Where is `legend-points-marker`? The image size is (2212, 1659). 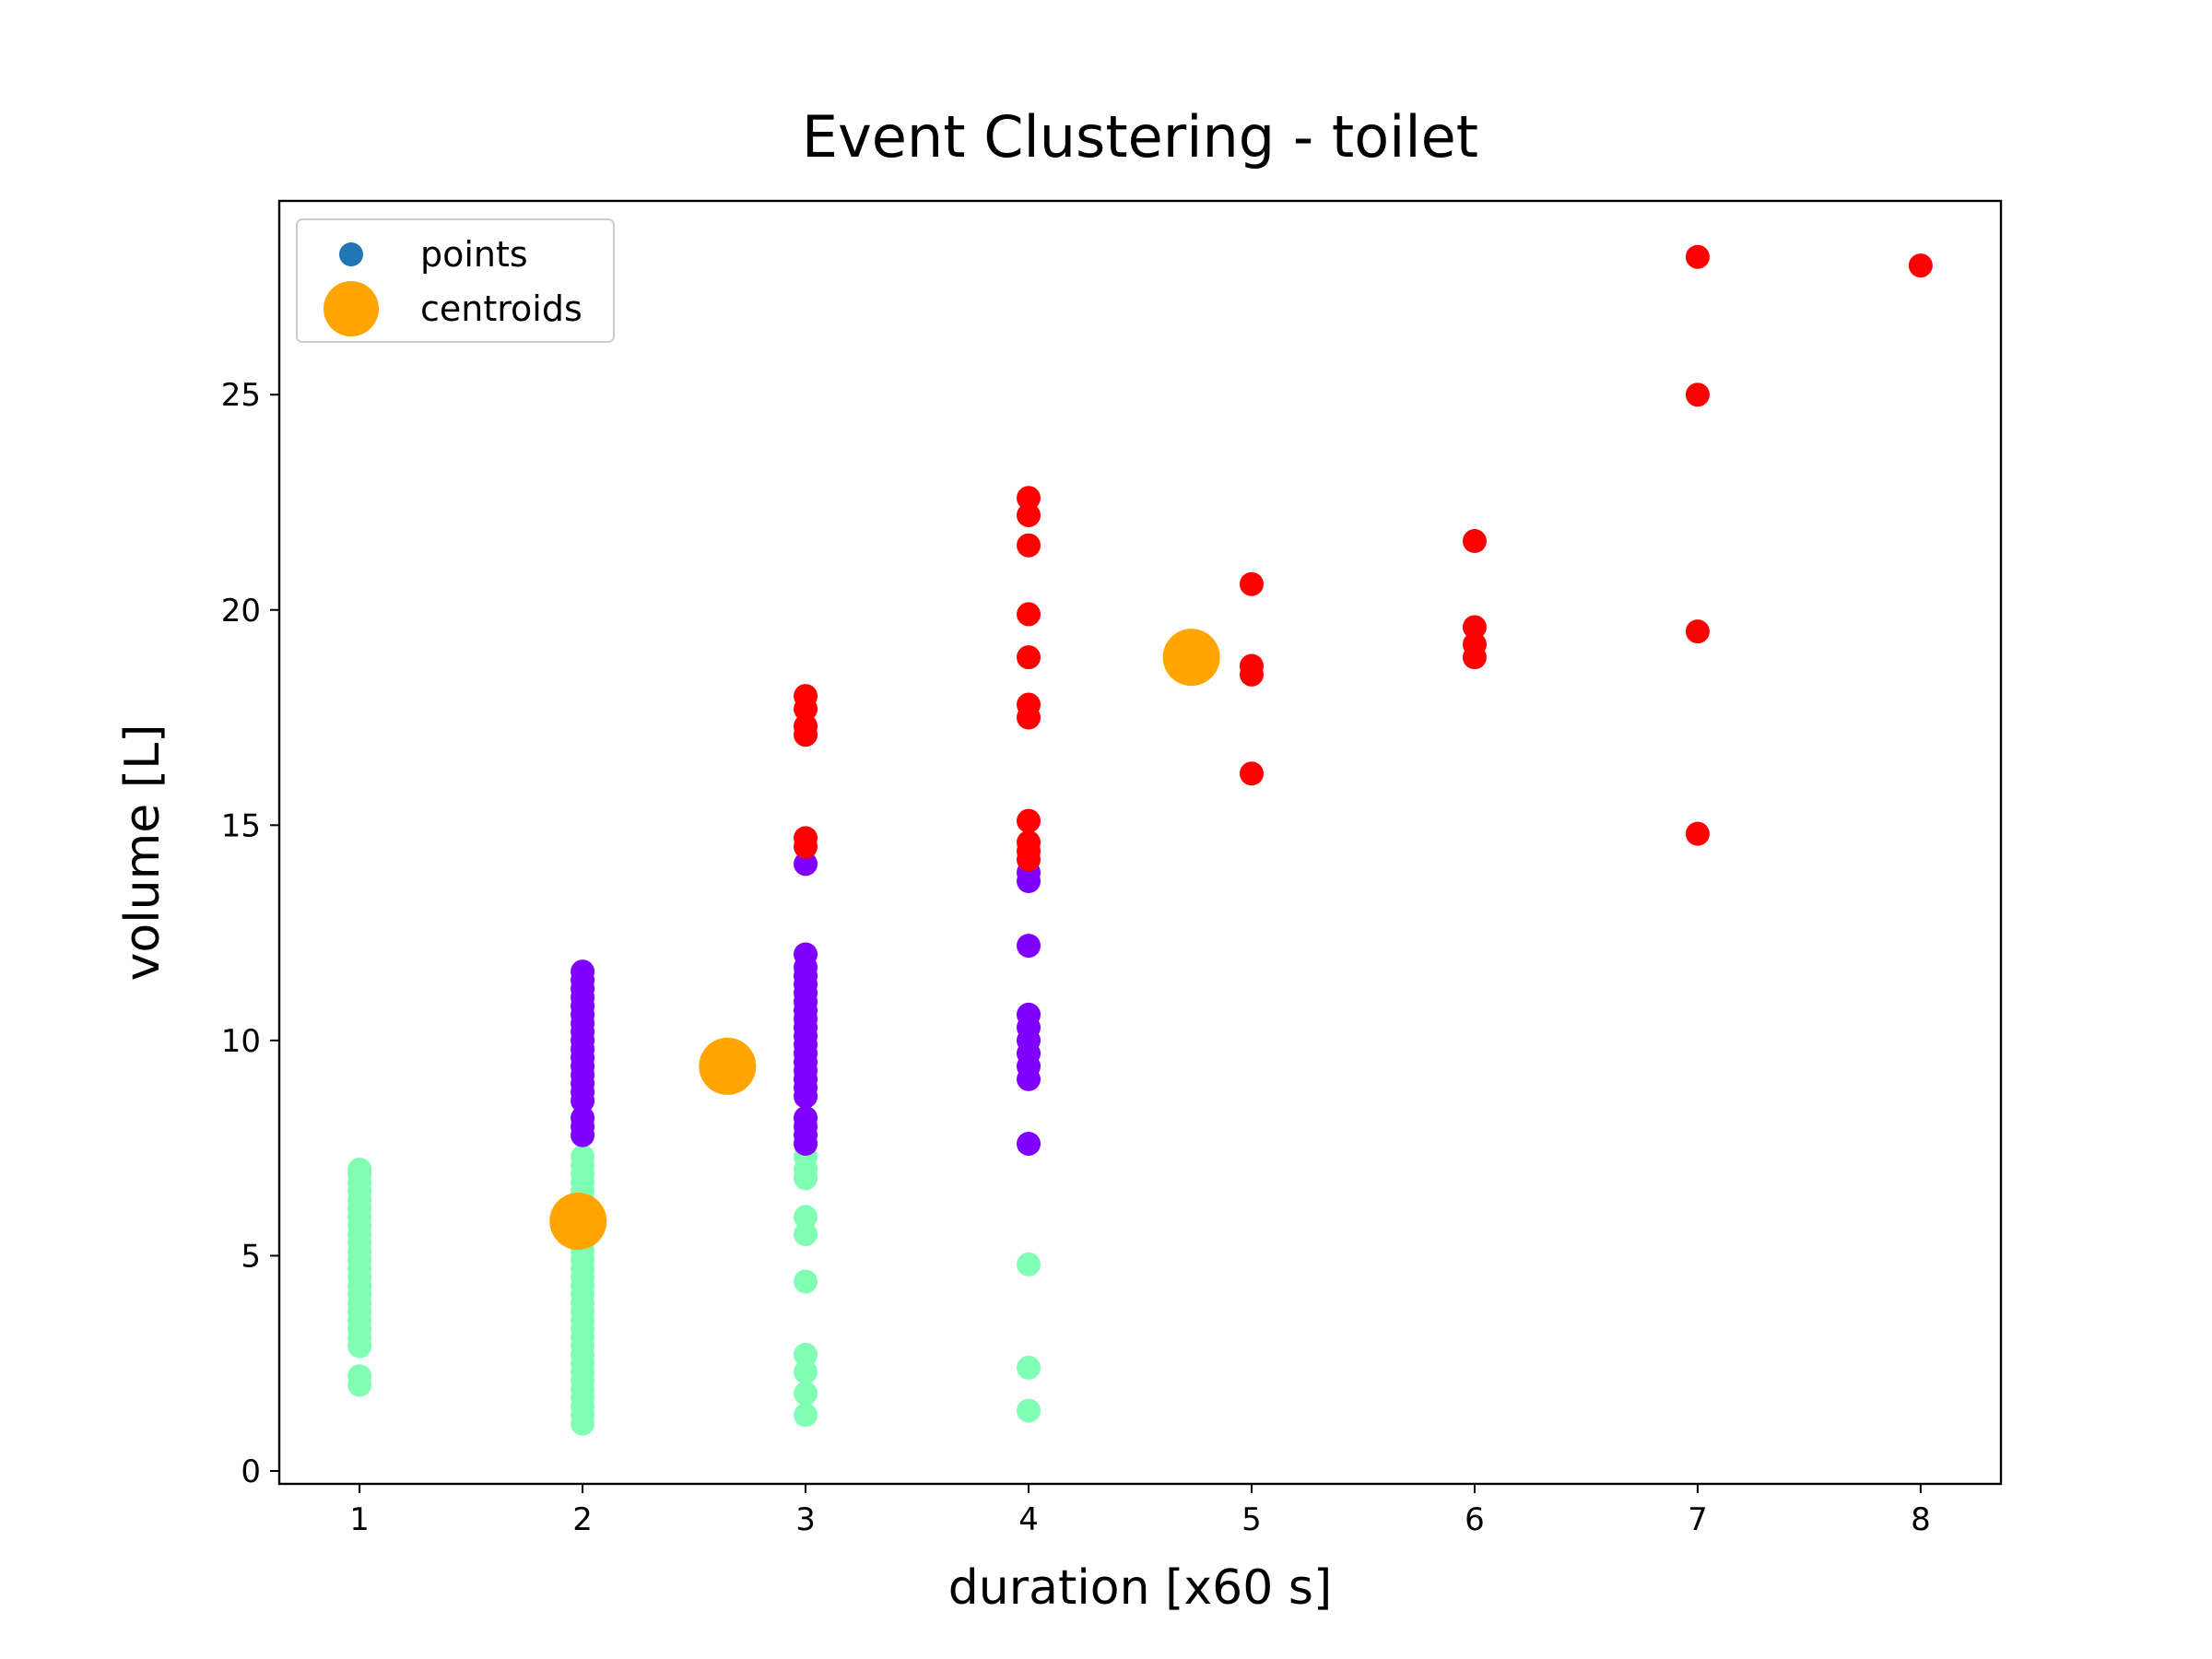
legend-points-marker is located at coordinates (351, 254).